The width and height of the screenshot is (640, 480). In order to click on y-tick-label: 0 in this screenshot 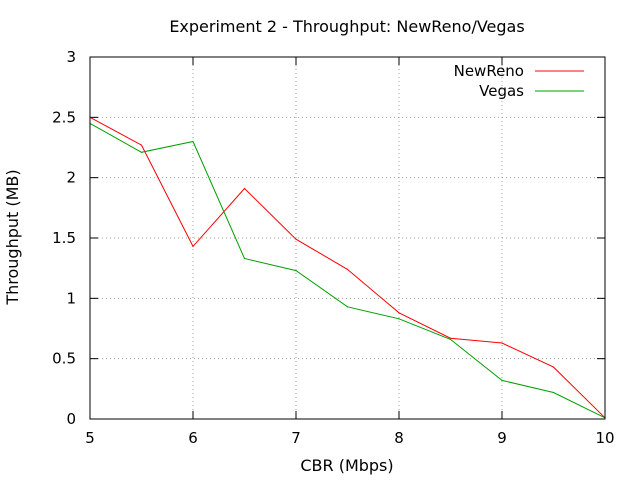, I will do `click(71, 419)`.